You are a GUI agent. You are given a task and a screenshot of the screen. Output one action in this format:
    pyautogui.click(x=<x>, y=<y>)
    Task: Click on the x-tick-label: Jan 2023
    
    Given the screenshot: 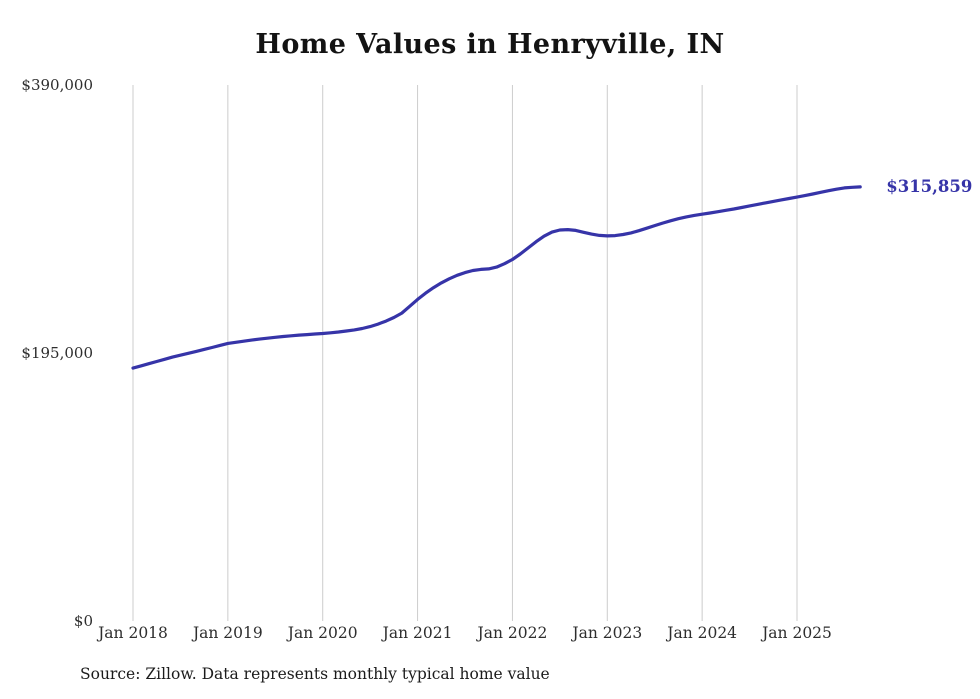 What is the action you would take?
    pyautogui.click(x=607, y=633)
    